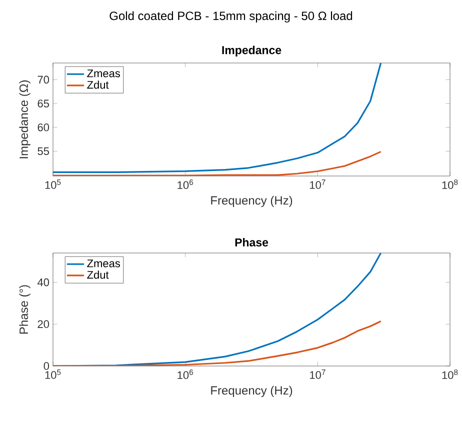 Image resolution: width=462 pixels, height=422 pixels. I want to click on y-tick-label: 20, so click(44, 324).